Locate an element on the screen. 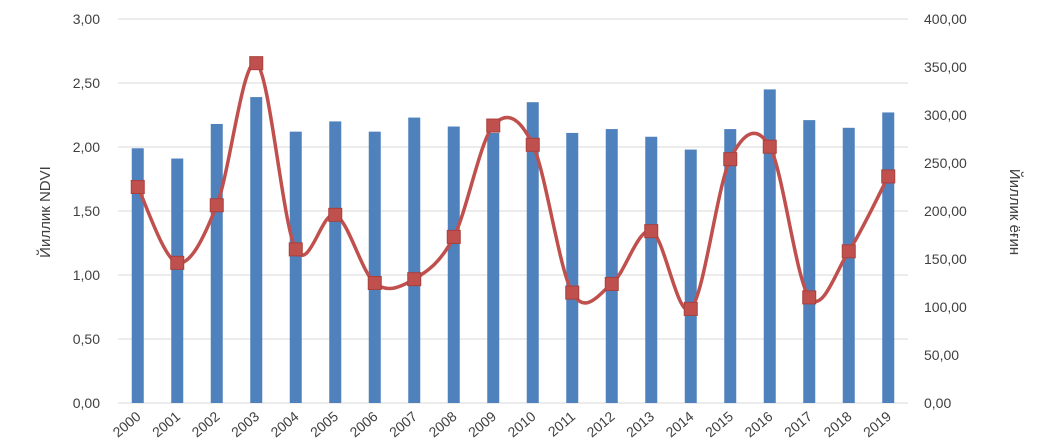 Image resolution: width=1047 pixels, height=448 pixels. x-tick-label: 2017 is located at coordinates (798, 424).